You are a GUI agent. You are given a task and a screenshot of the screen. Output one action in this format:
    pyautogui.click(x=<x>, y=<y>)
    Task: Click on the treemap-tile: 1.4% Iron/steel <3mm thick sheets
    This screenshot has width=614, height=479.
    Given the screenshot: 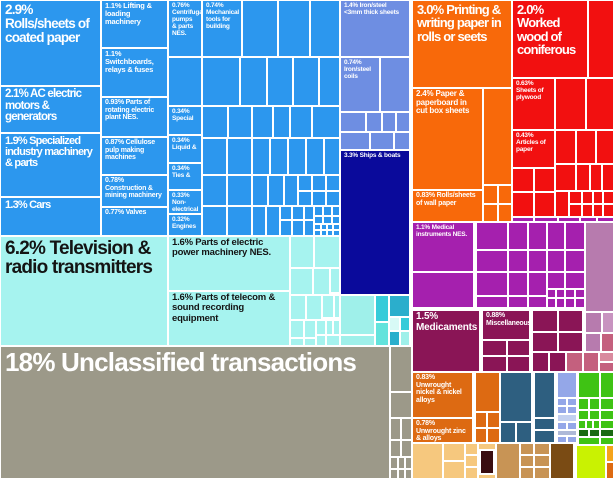 What is the action you would take?
    pyautogui.click(x=375, y=28)
    